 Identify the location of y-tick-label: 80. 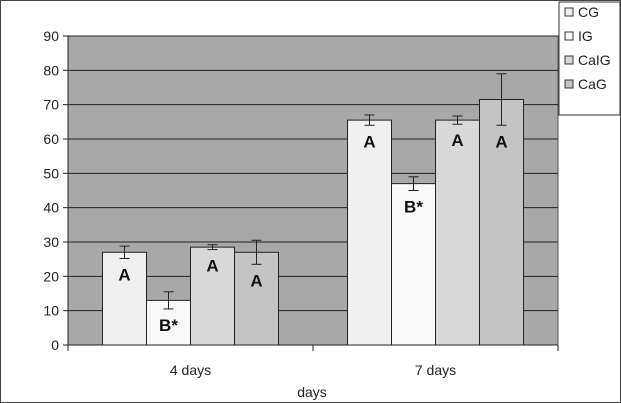
(51, 70).